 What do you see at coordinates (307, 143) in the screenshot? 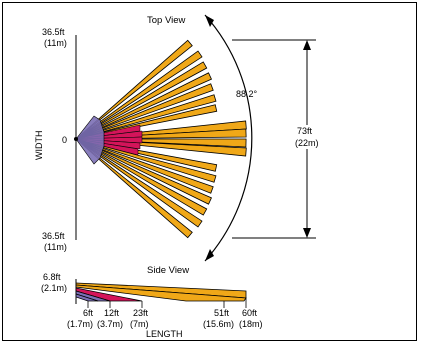
I see `span-label-metric: (22m)` at bounding box center [307, 143].